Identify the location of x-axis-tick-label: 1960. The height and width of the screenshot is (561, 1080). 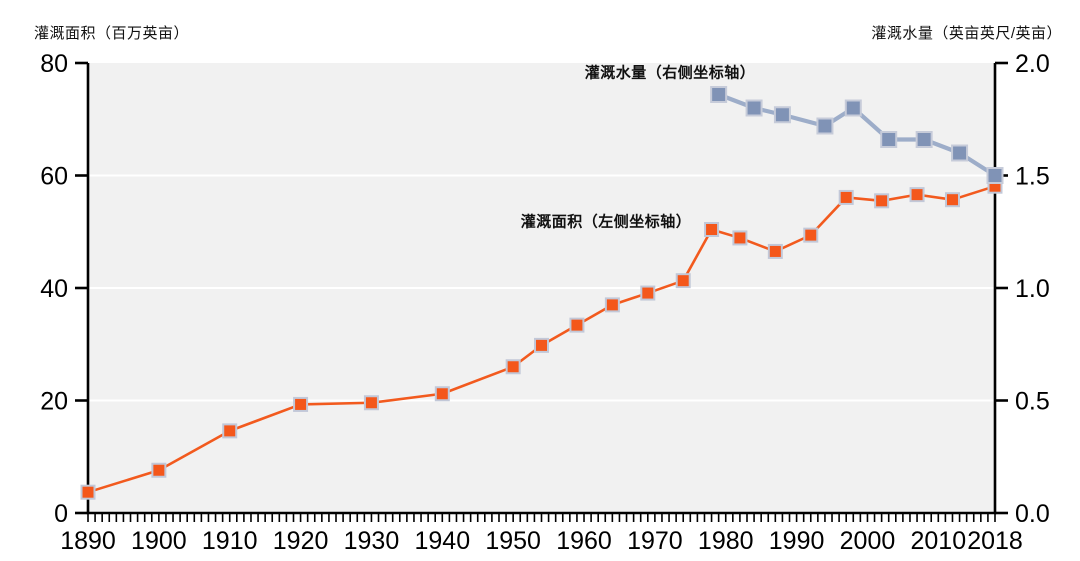
(584, 541).